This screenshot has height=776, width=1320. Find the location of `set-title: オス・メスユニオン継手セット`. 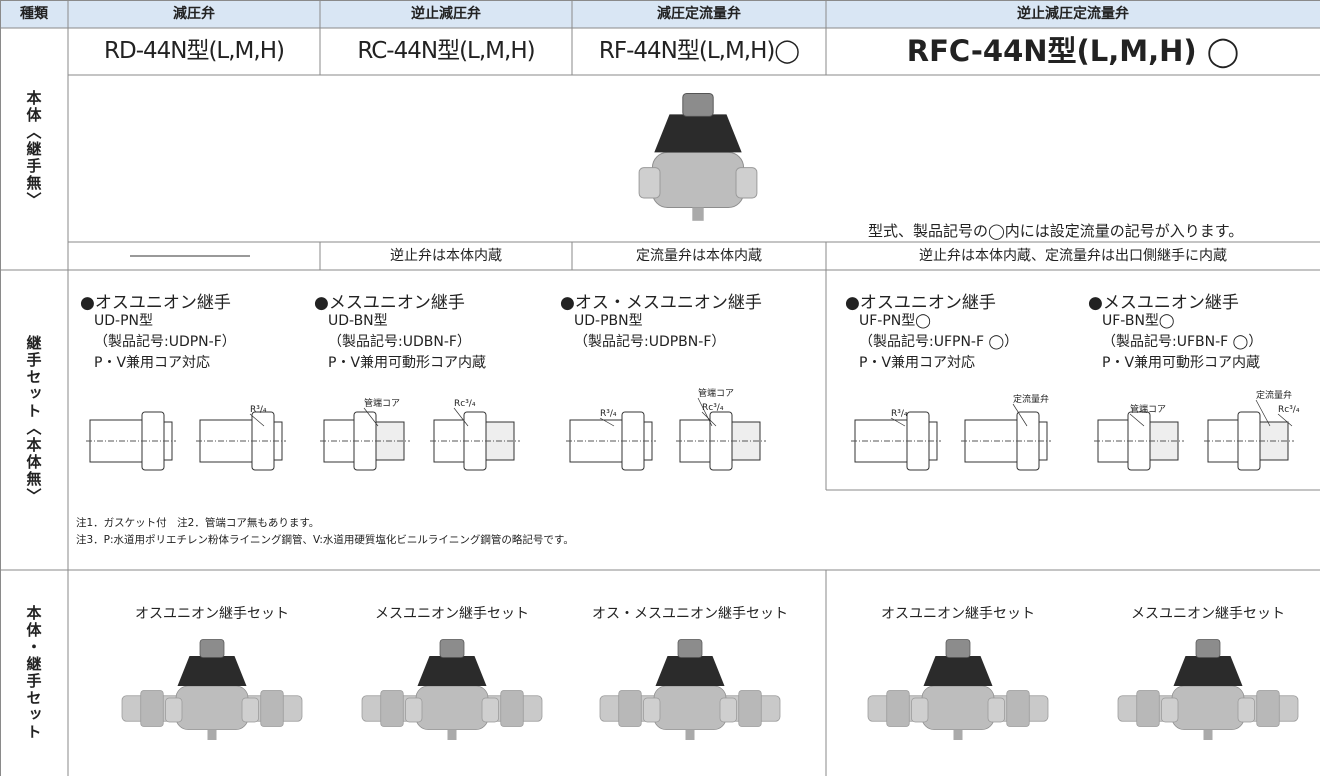

set-title: オス・メスユニオン継手セット is located at coordinates (690, 614).